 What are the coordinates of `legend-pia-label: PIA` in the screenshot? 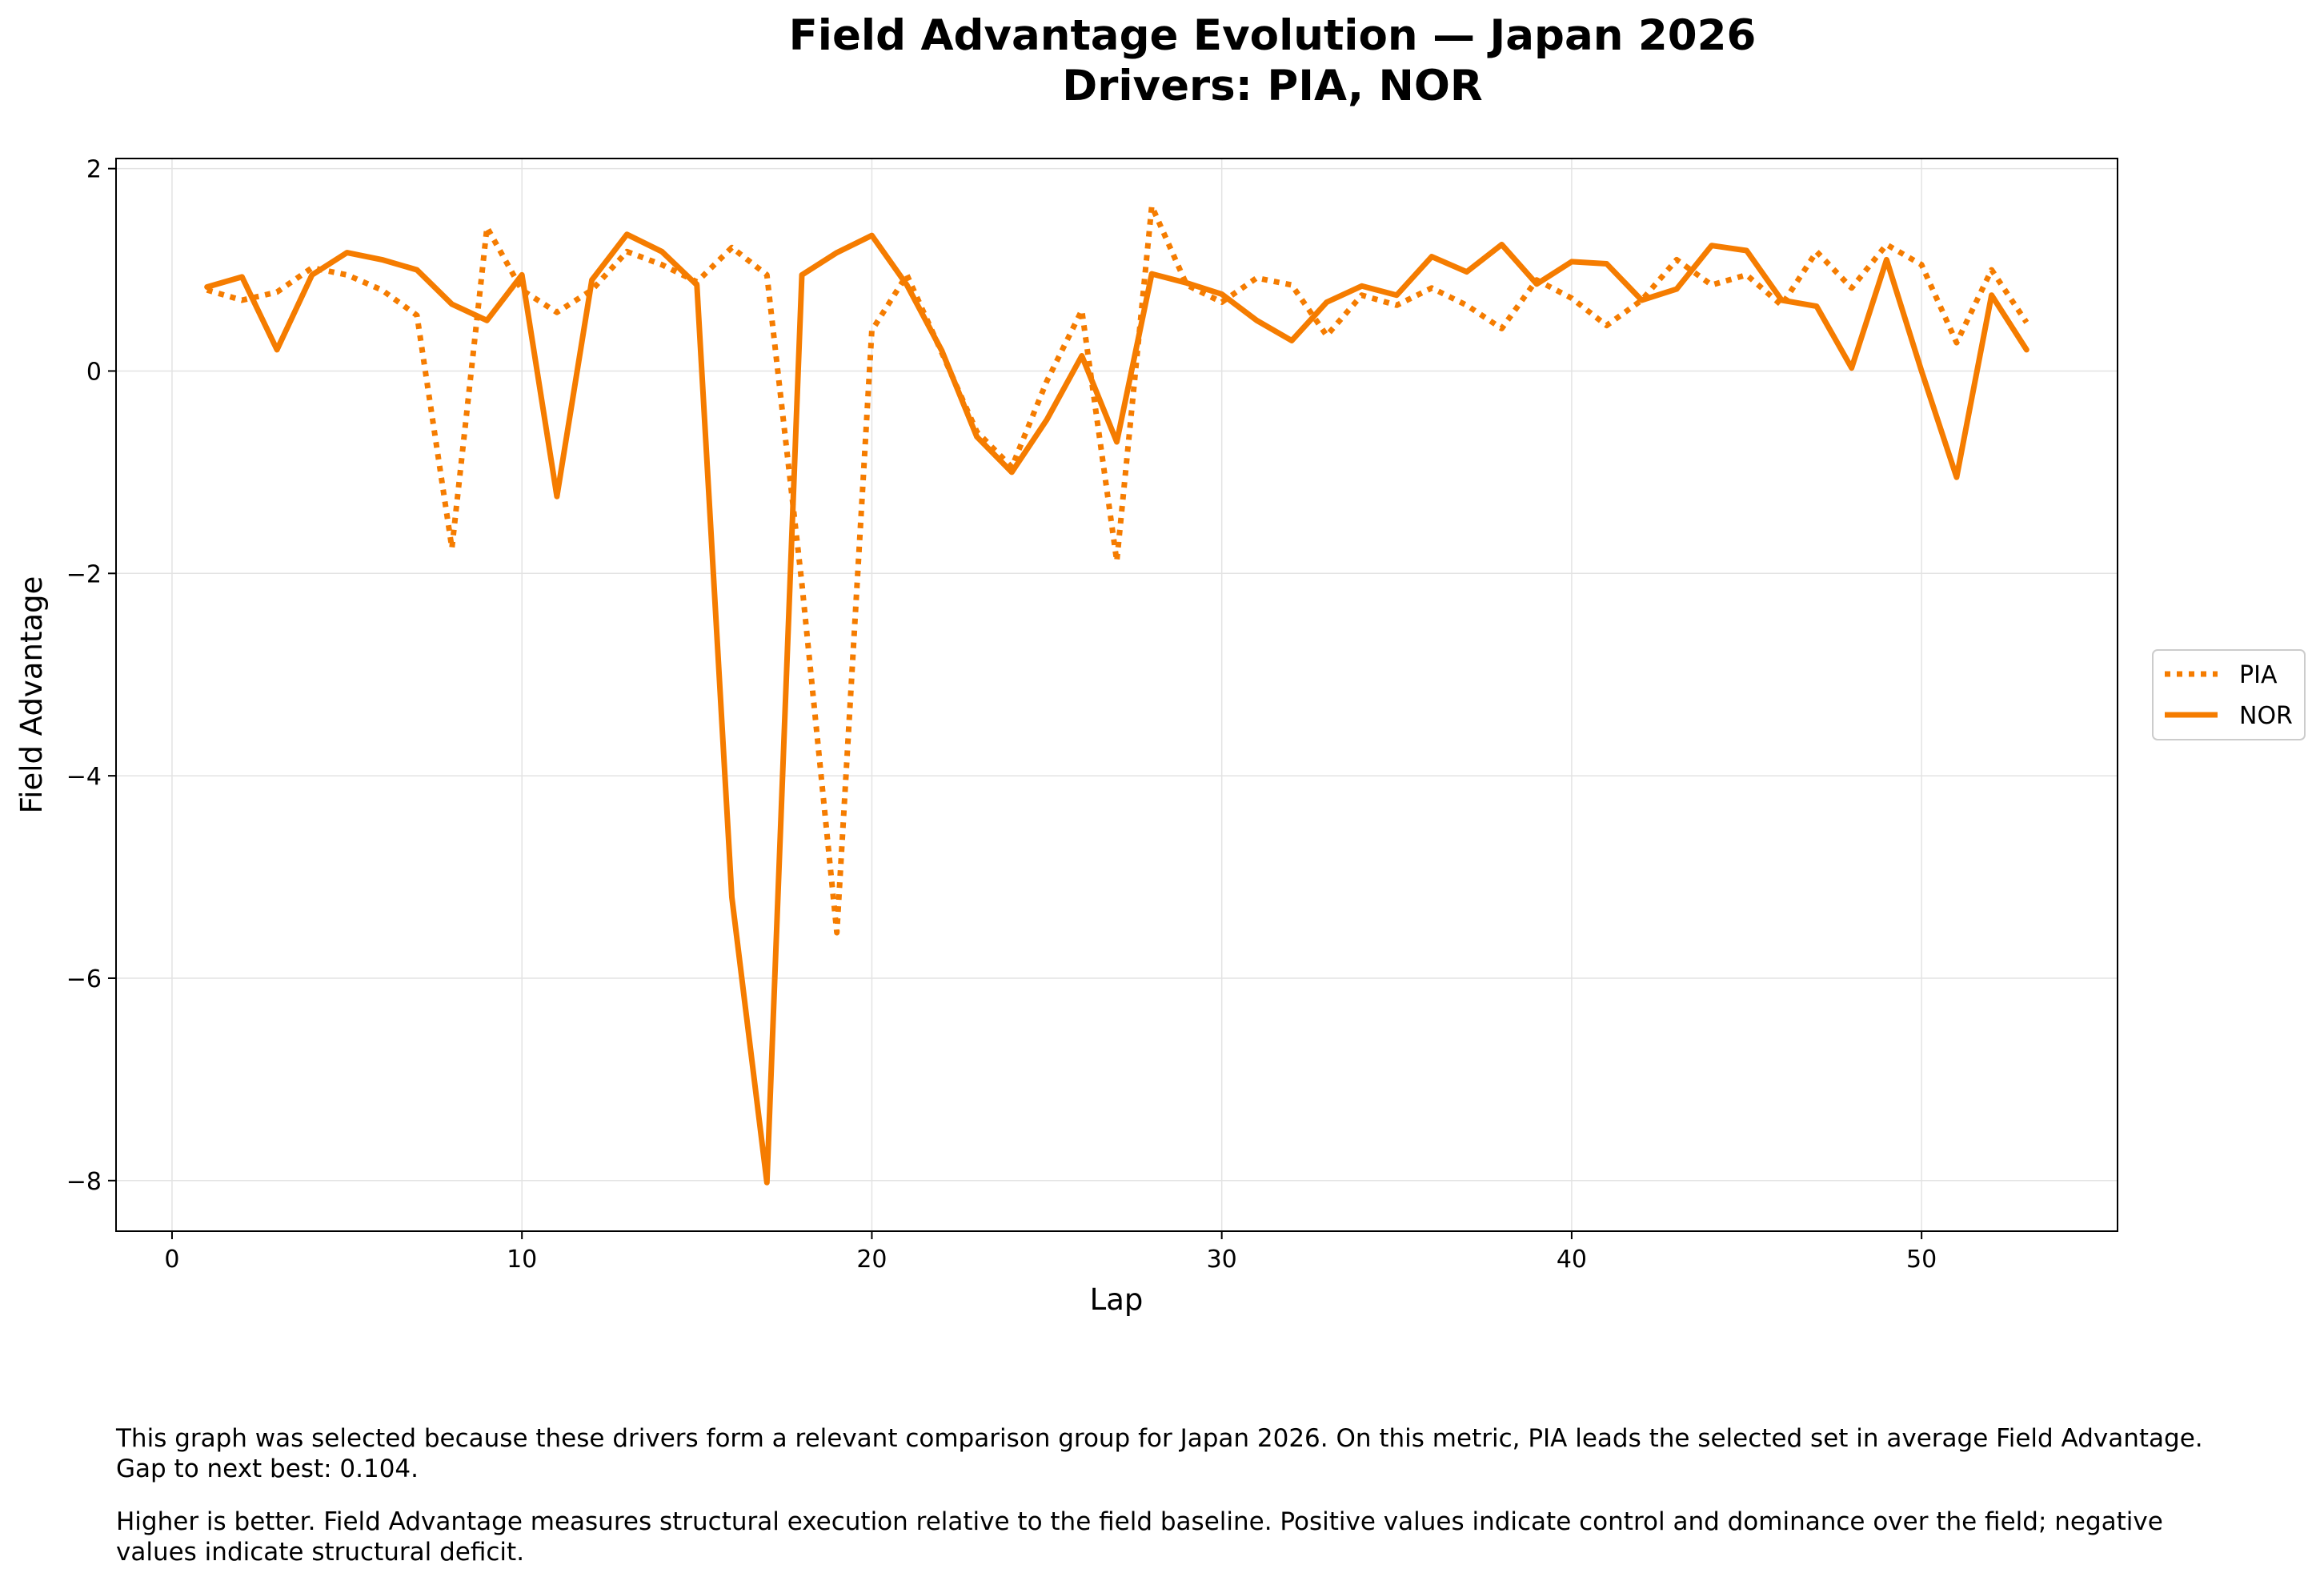 It's located at (2259, 675).